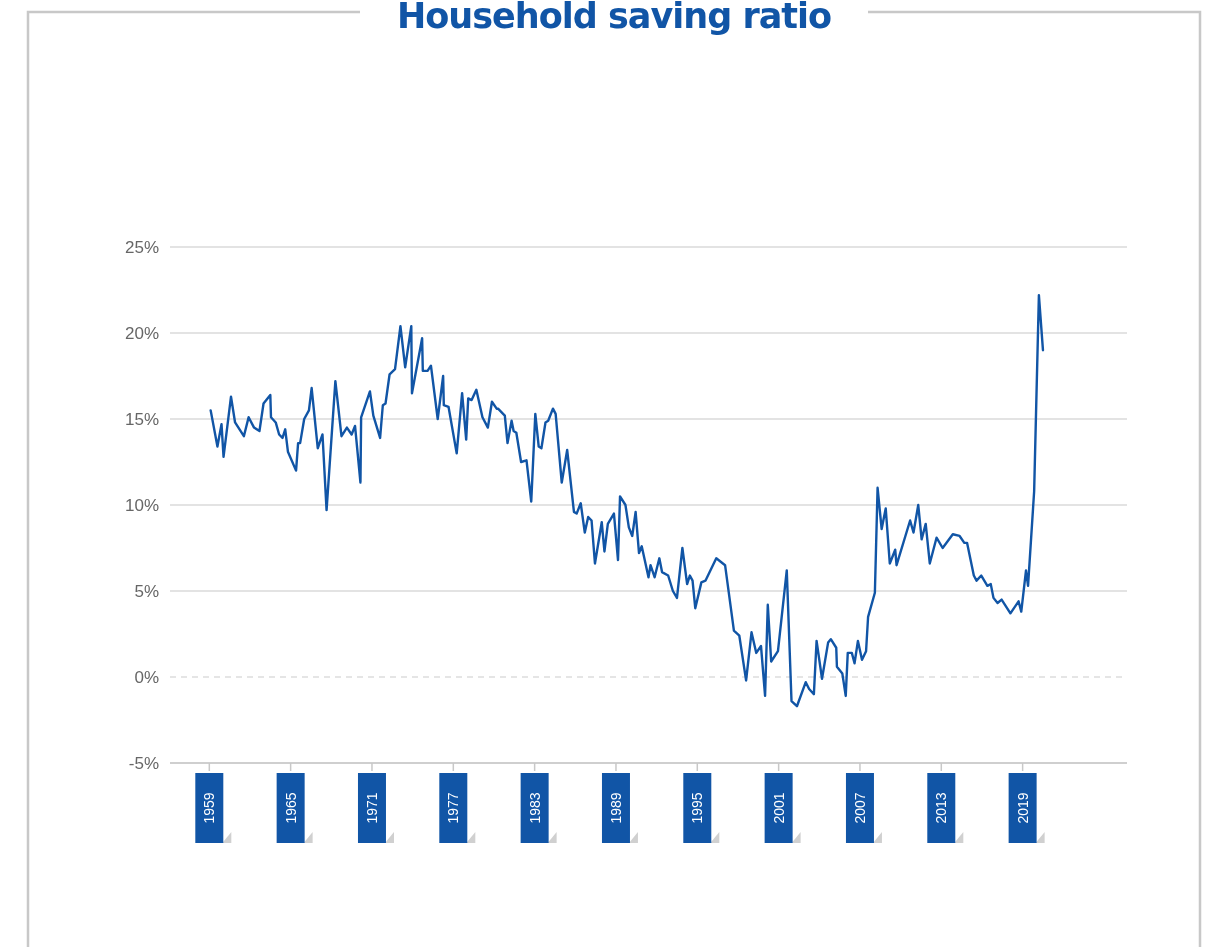 The height and width of the screenshot is (947, 1213). I want to click on y-tick-label: 5%, so click(146, 591).